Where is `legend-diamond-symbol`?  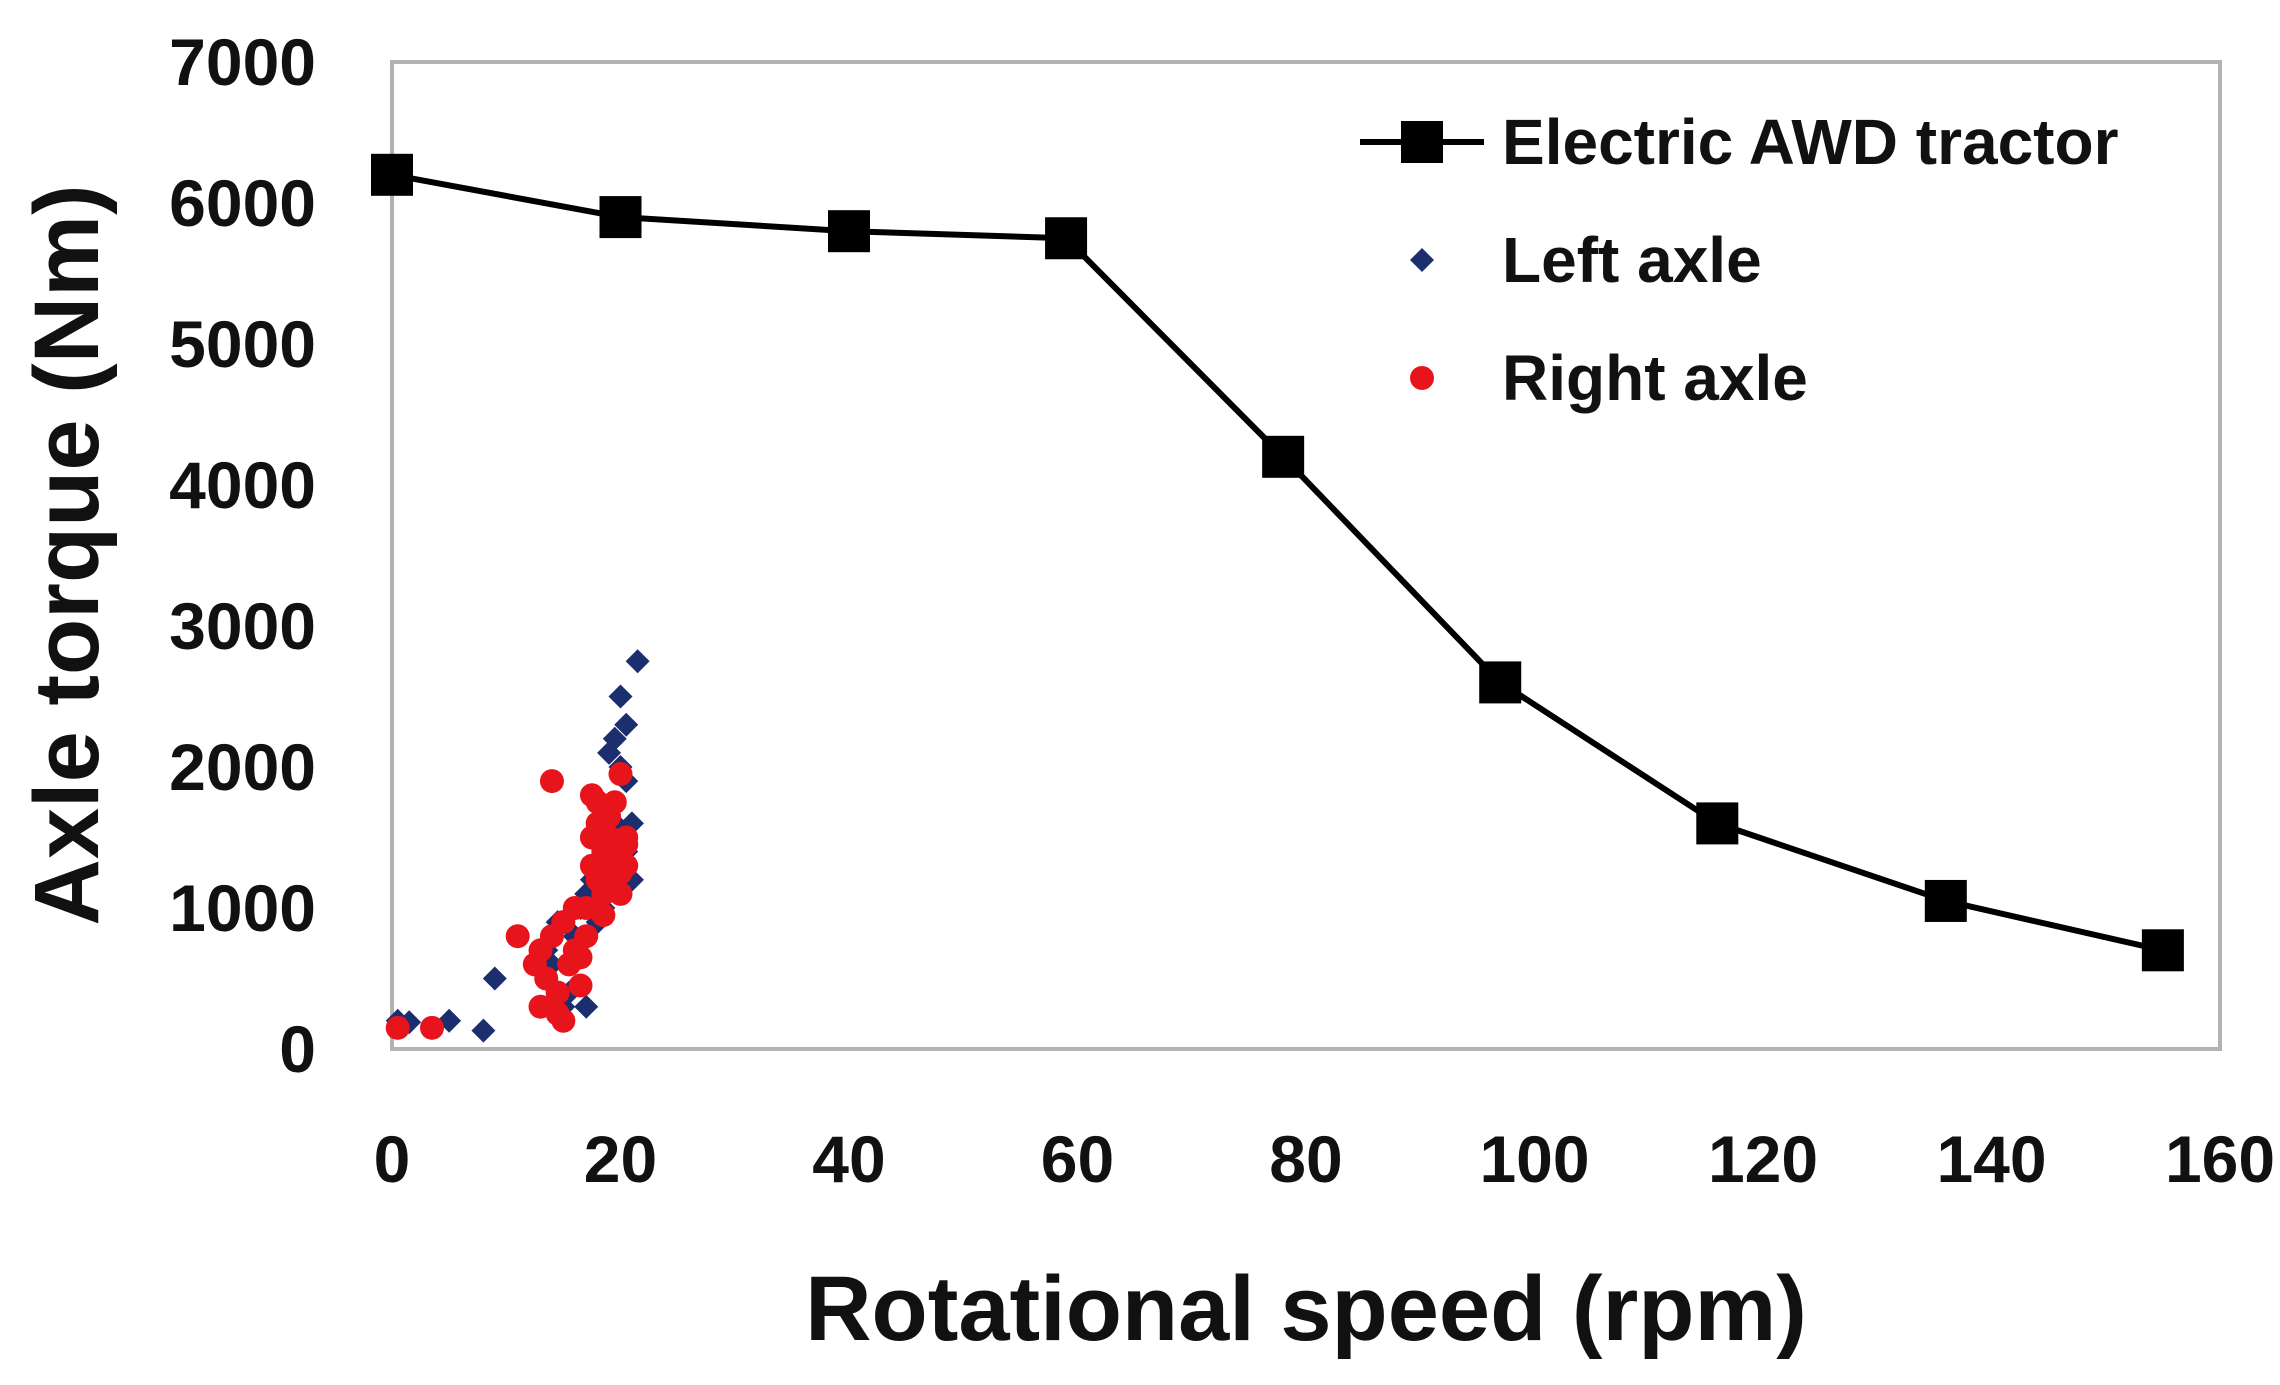 legend-diamond-symbol is located at coordinates (1422, 260).